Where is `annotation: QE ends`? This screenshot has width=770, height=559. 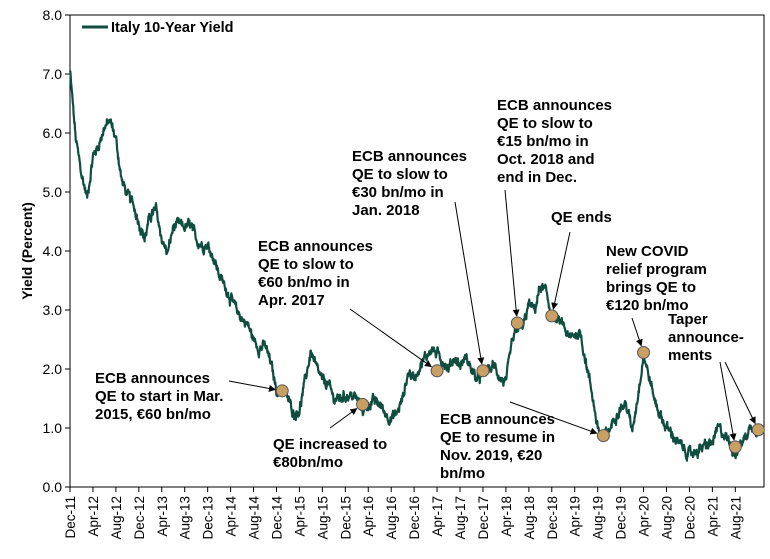 annotation: QE ends is located at coordinates (581, 217).